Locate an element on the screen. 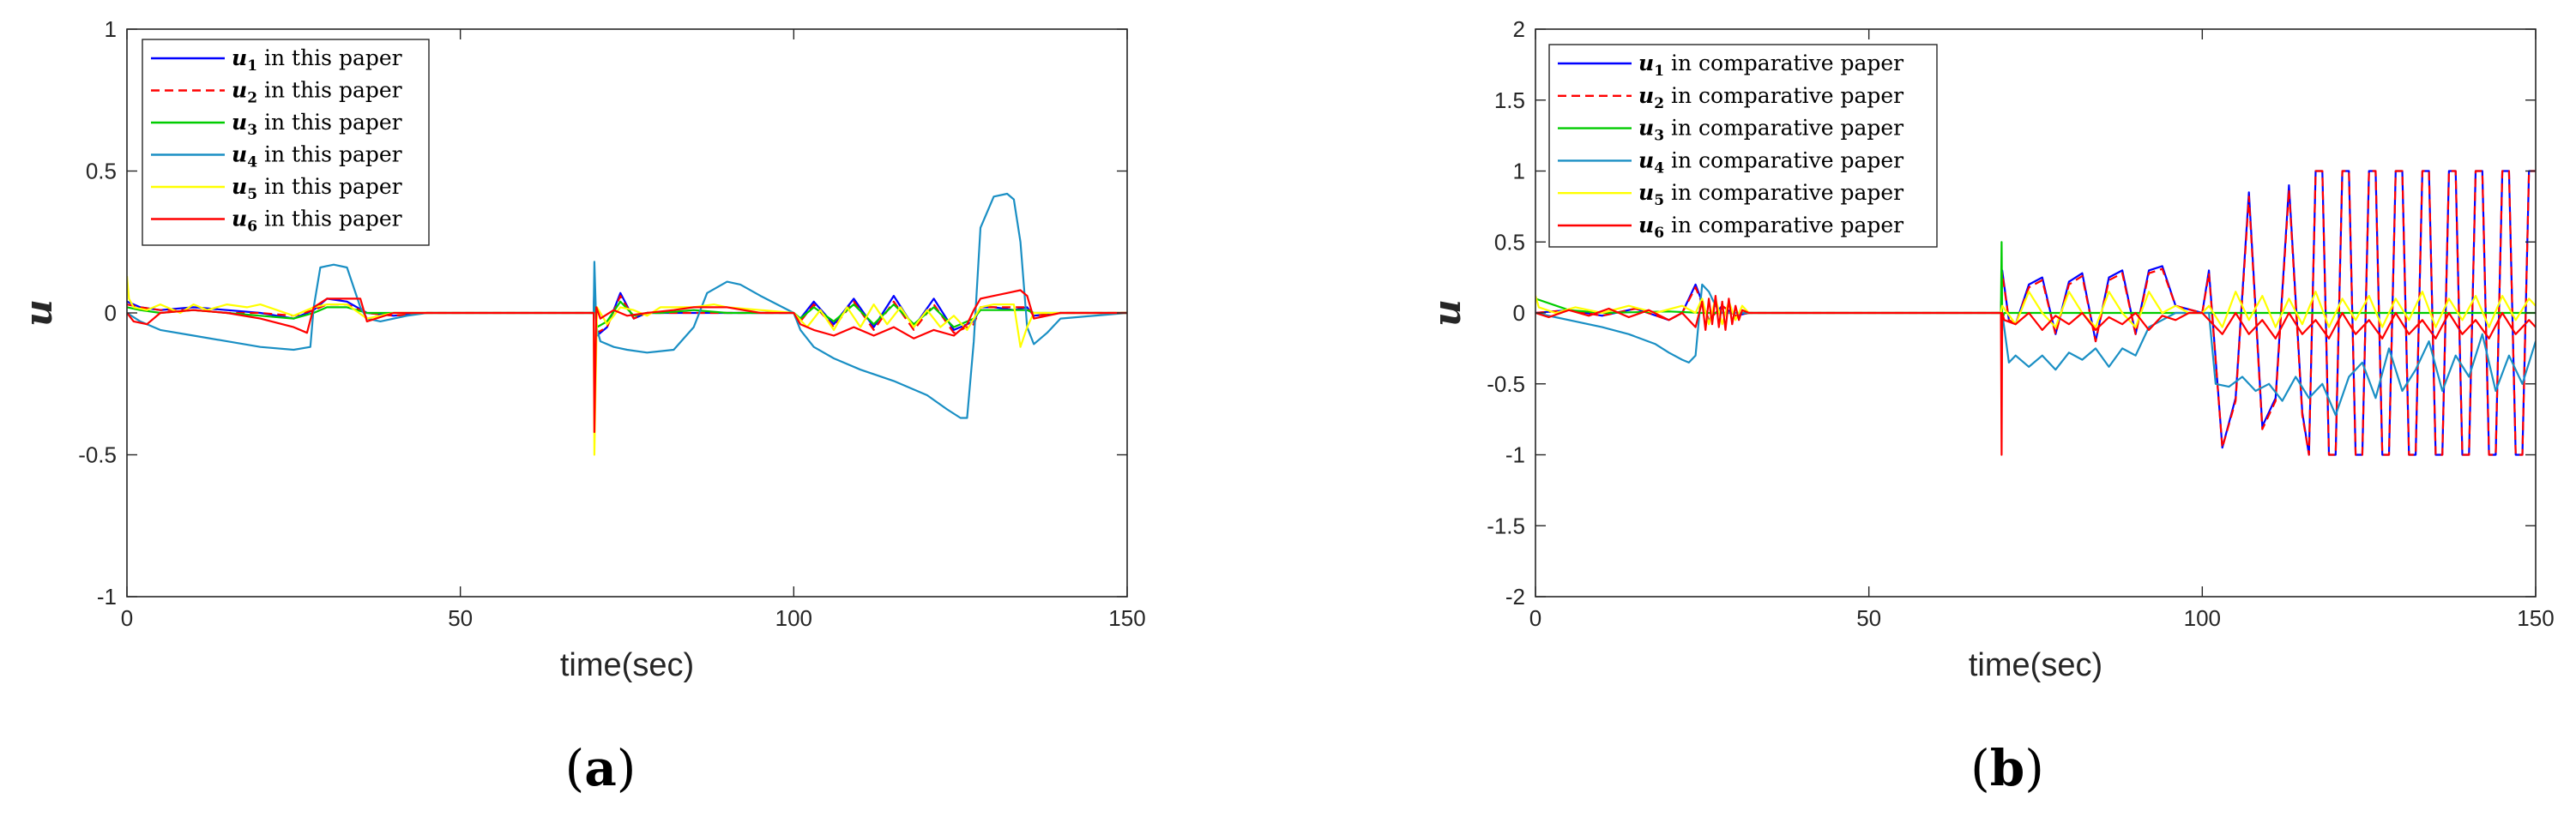 The width and height of the screenshot is (2576, 817). chart-a-caption: (a) is located at coordinates (600, 768).